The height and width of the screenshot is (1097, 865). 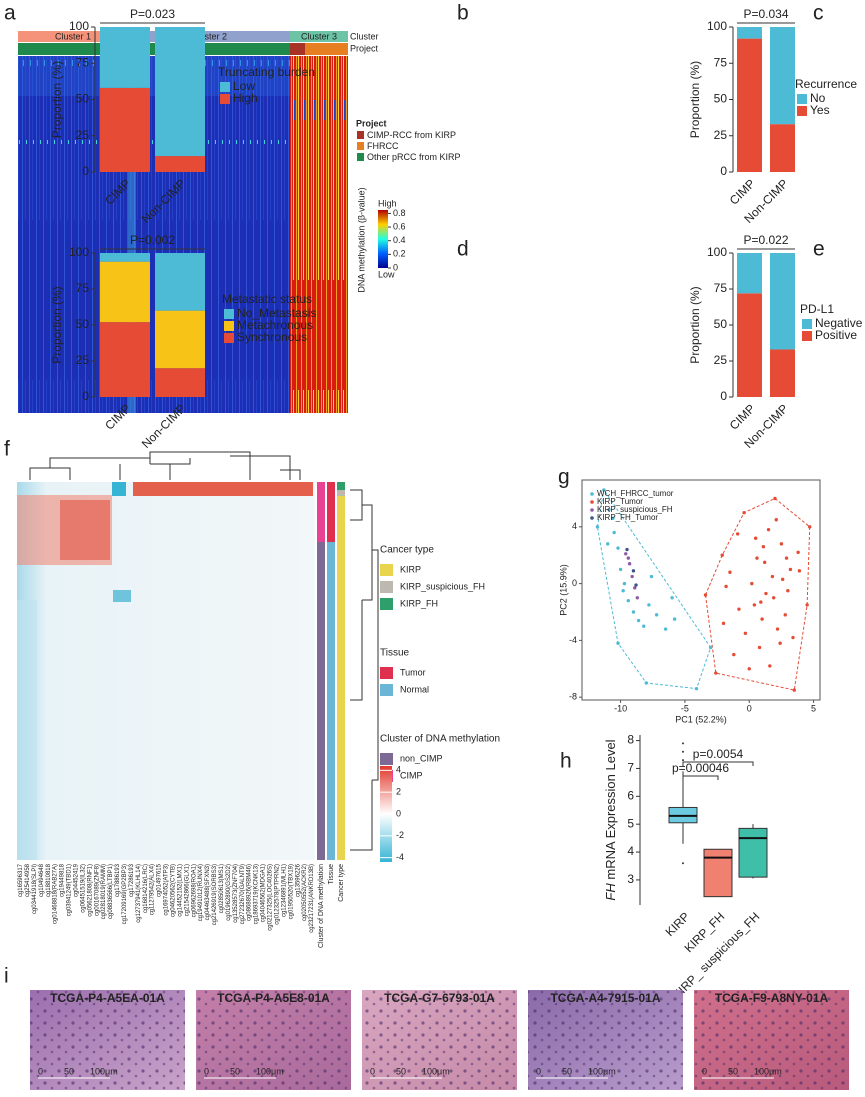 I want to click on column-label: cg17886193, so click(x=118, y=880).